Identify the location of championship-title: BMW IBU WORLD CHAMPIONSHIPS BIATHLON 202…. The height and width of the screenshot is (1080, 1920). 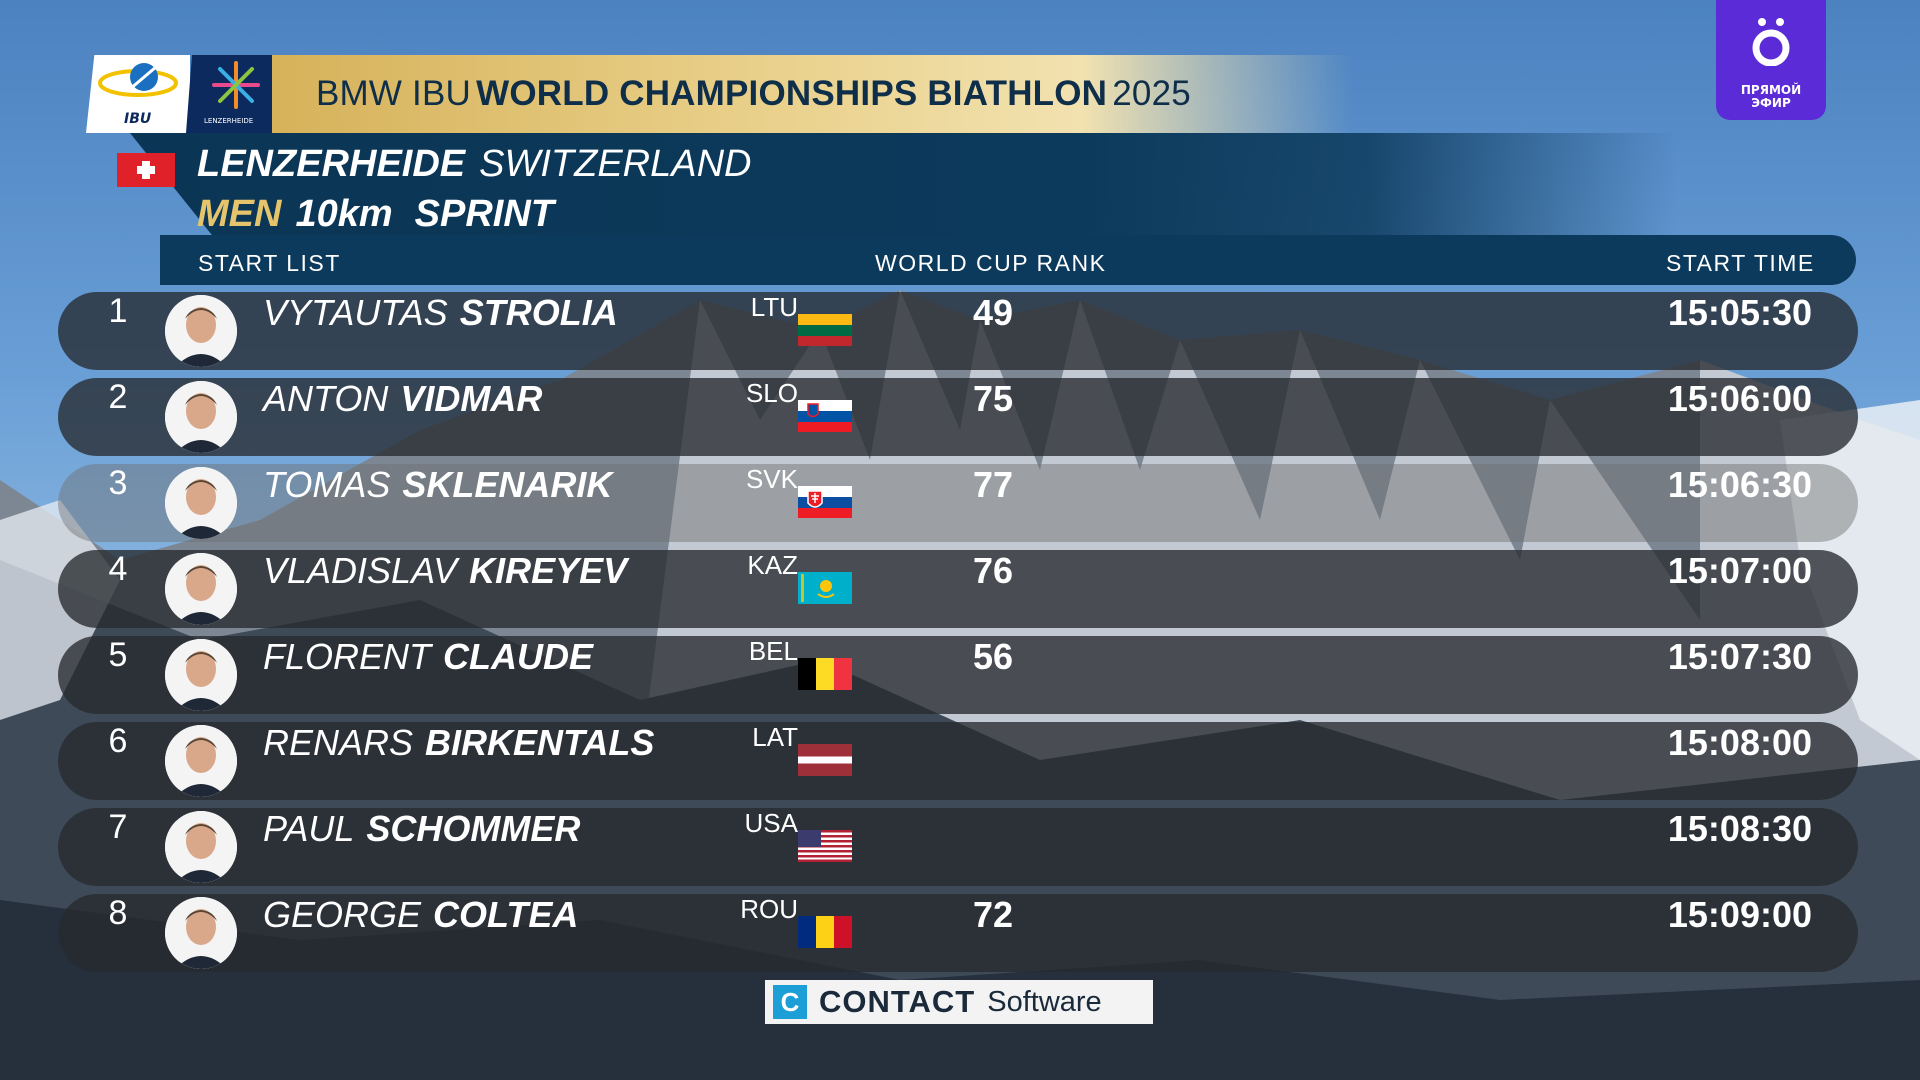
(812, 94).